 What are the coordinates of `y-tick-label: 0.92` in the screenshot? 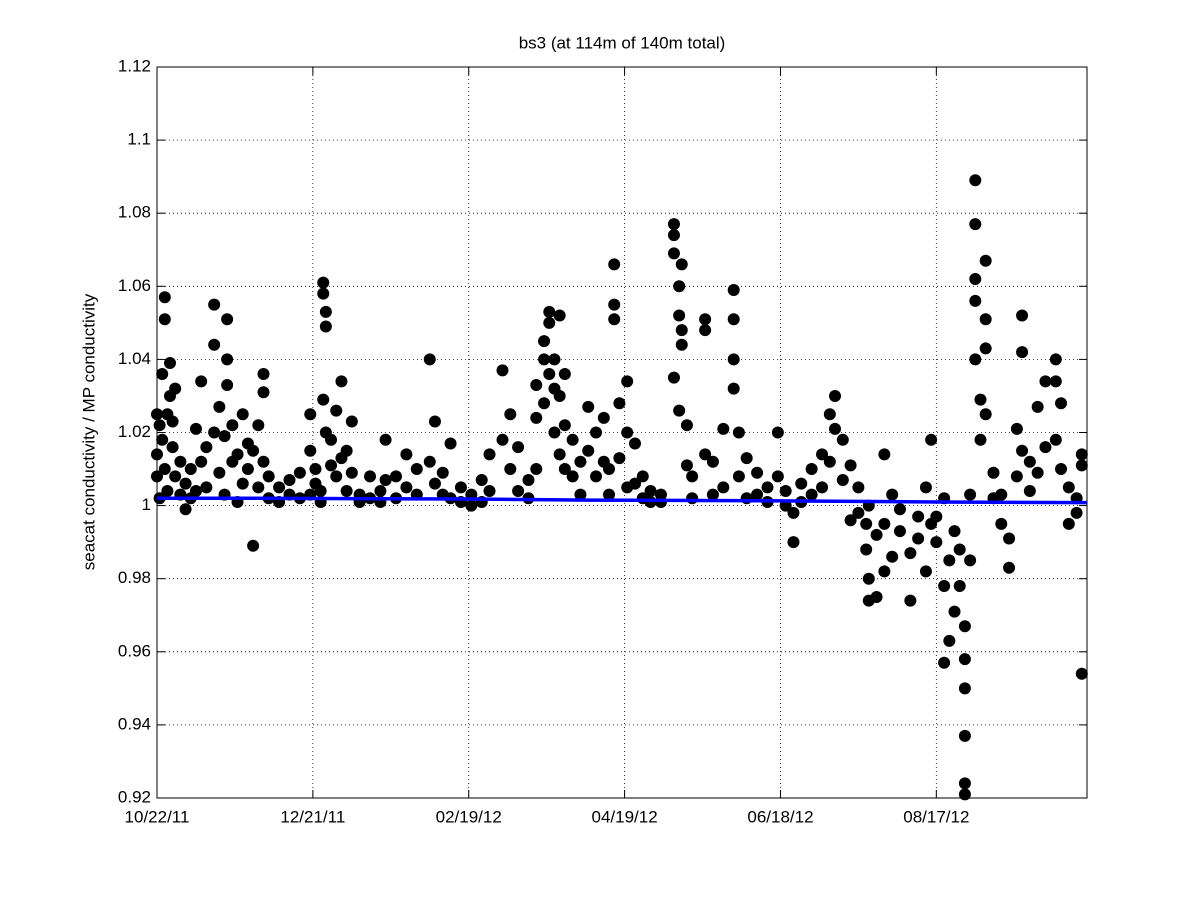 It's located at (134, 796).